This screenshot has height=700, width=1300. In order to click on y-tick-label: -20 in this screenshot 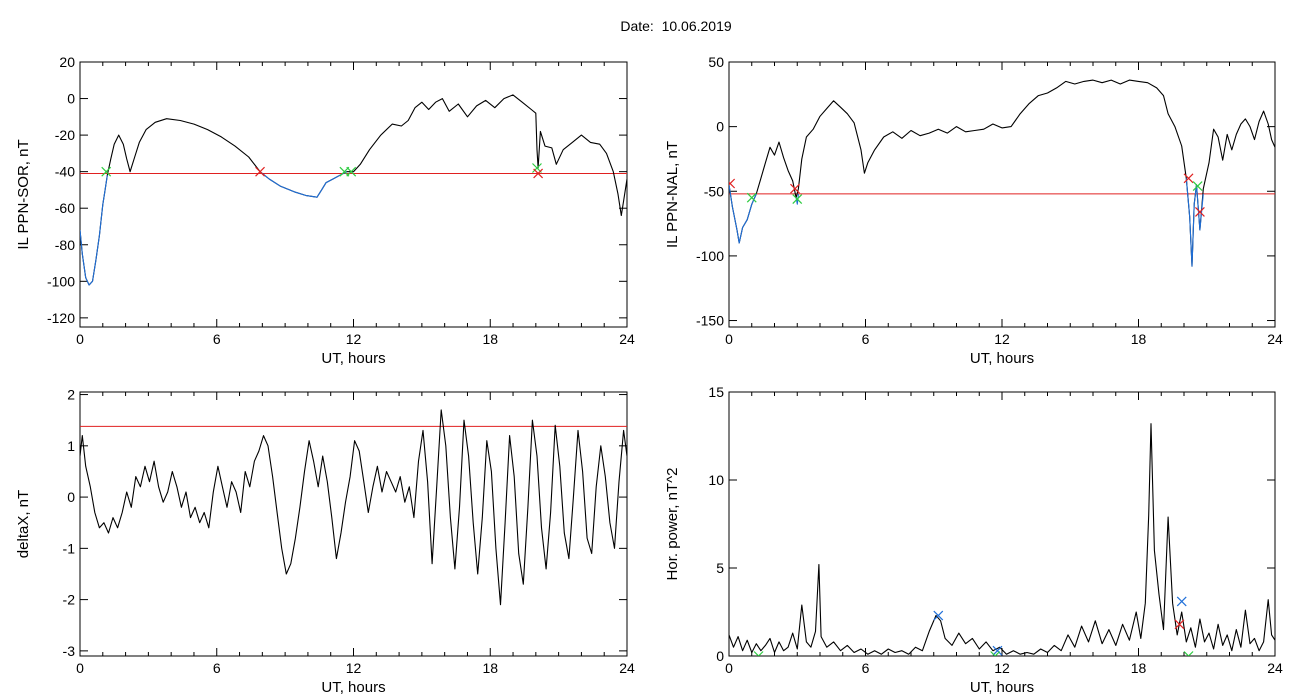, I will do `click(65, 135)`.